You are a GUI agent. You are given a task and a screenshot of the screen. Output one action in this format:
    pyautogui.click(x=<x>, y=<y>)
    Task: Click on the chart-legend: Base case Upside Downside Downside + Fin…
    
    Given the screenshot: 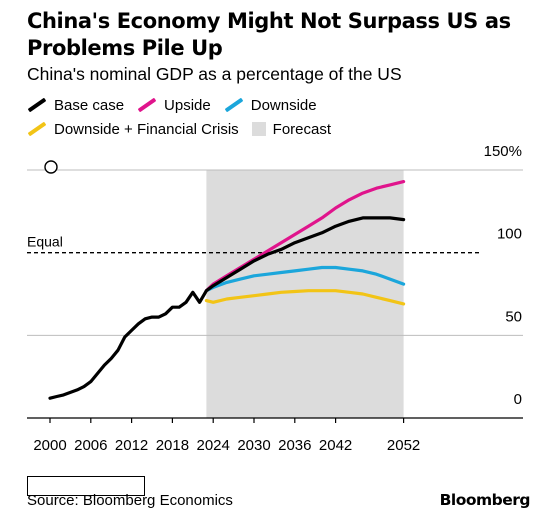 What is the action you would take?
    pyautogui.click(x=287, y=117)
    